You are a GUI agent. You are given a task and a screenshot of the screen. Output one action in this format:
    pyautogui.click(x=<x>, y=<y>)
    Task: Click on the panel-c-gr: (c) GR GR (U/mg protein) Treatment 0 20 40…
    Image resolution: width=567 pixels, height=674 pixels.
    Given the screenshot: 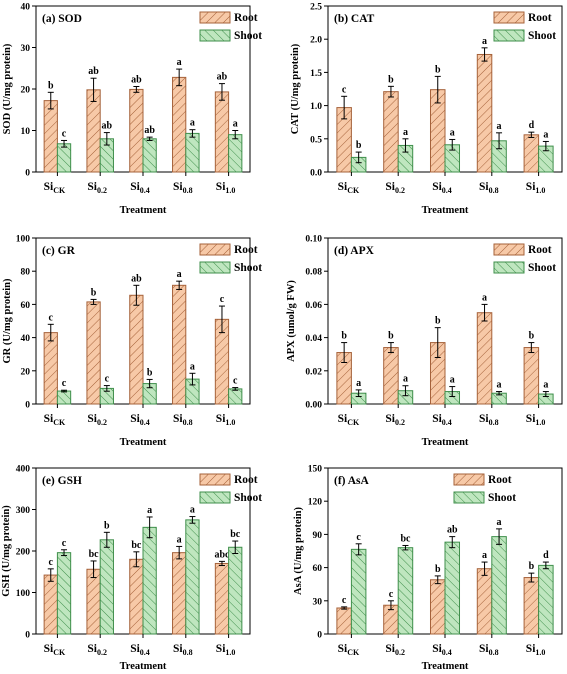 What is the action you would take?
    pyautogui.click(x=132, y=342)
    